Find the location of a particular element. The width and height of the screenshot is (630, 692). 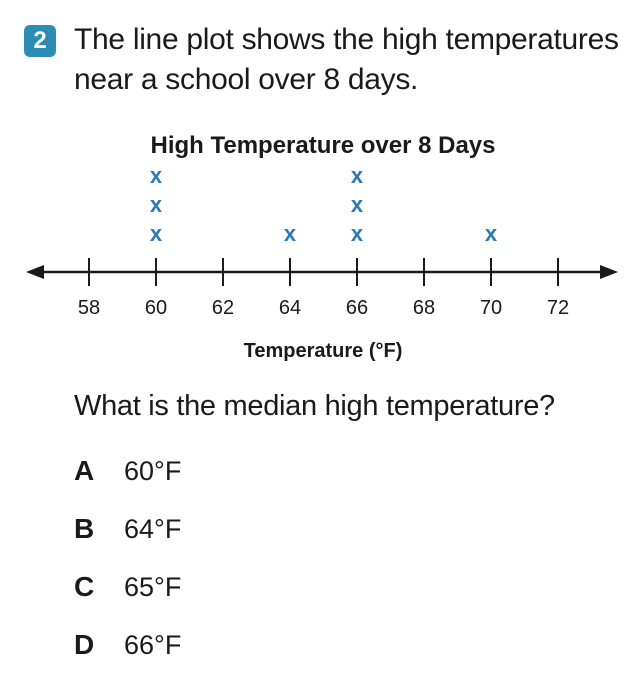

question-text: What is the median high temperature? is located at coordinates (314, 406).